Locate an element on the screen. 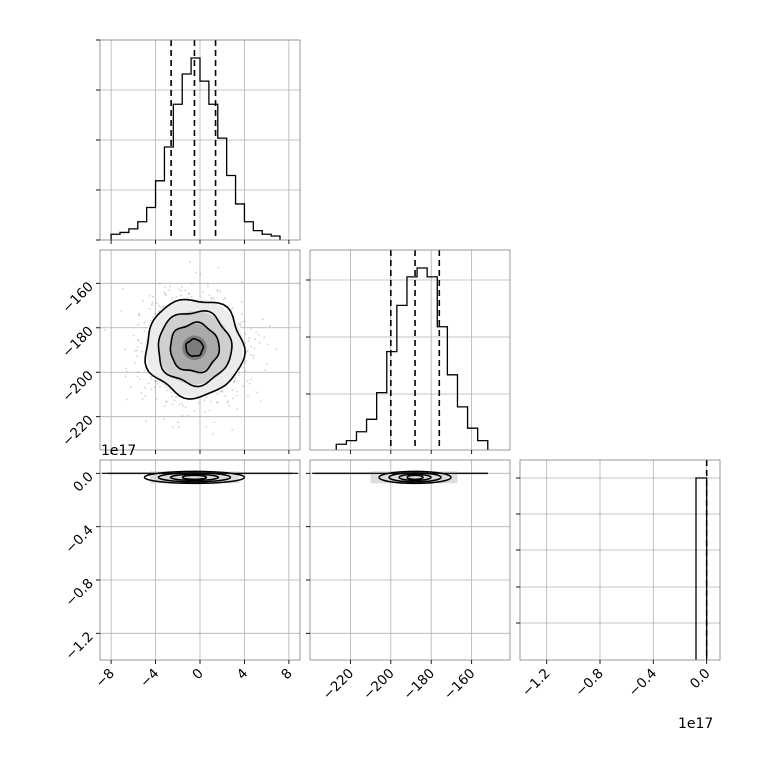 This screenshot has width=760, height=760. hist-x-step is located at coordinates (195, 148).